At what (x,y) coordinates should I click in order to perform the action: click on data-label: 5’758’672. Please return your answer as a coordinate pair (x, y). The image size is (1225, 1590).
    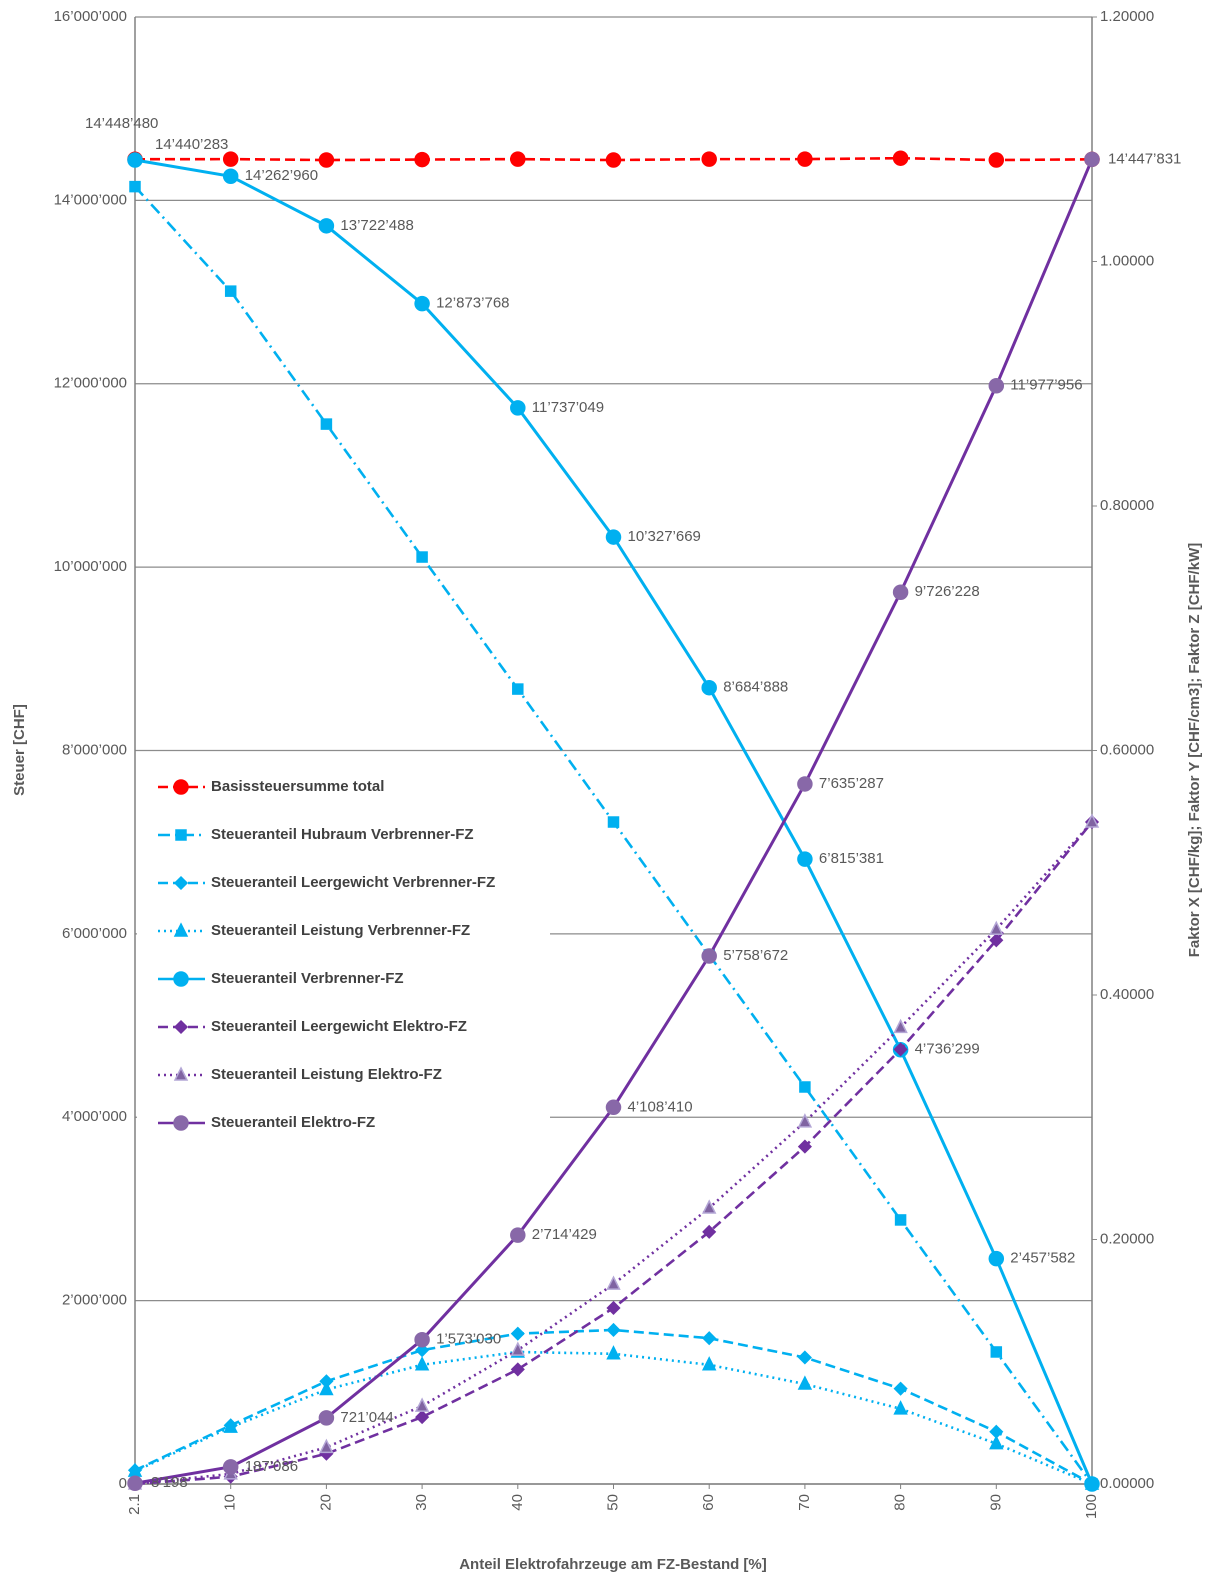
    Looking at the image, I should click on (755, 955).